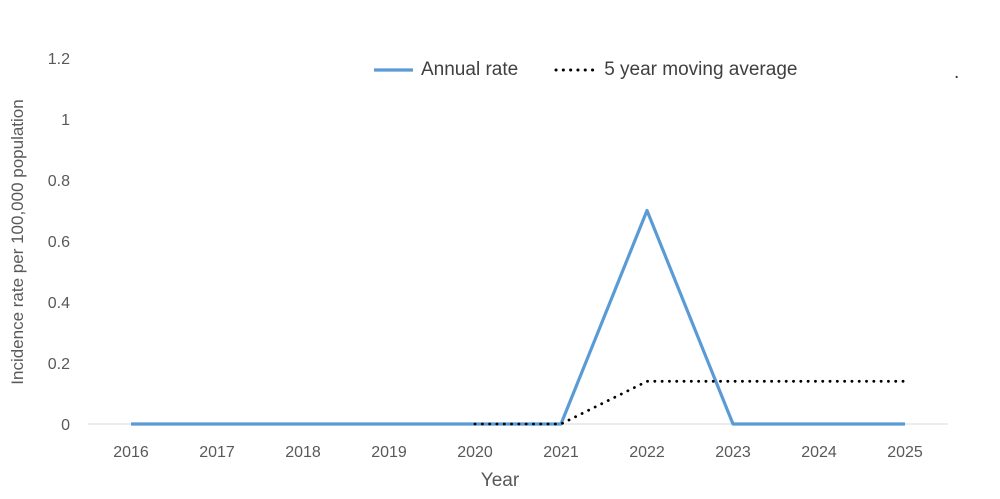  Describe the element at coordinates (59, 59) in the screenshot. I see `y-tick-label: 1.2` at that location.